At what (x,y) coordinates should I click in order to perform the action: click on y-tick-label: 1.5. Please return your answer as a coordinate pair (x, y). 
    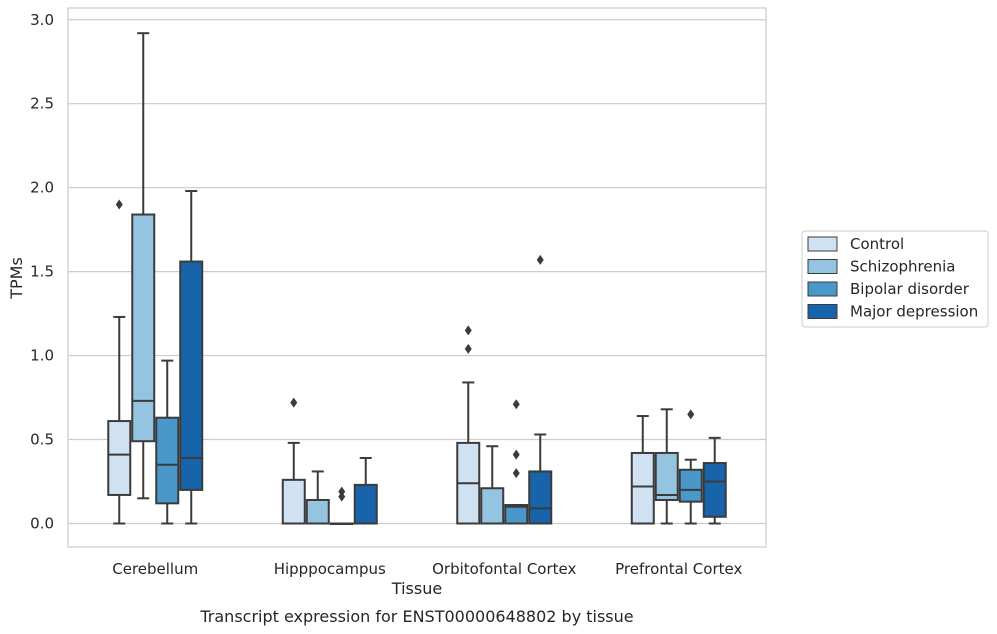
    Looking at the image, I should click on (42, 272).